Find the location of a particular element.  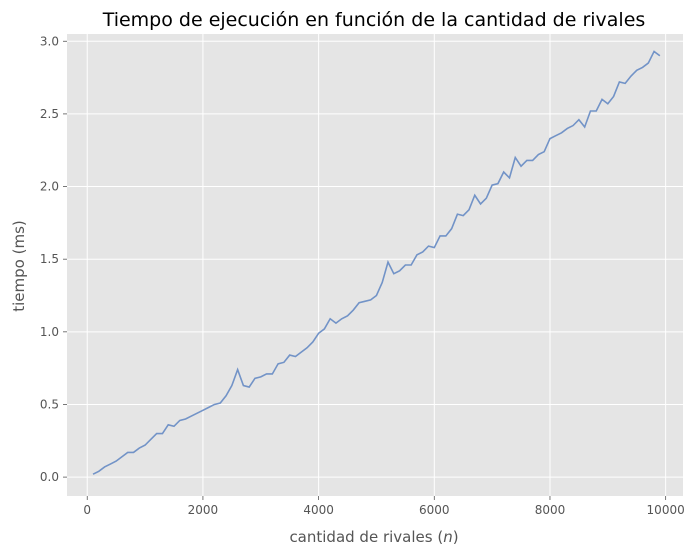

y-axis-ticks: 0.0 0.5 1.0 1.5 2.0 2.5 3.0 is located at coordinates (53, 259).